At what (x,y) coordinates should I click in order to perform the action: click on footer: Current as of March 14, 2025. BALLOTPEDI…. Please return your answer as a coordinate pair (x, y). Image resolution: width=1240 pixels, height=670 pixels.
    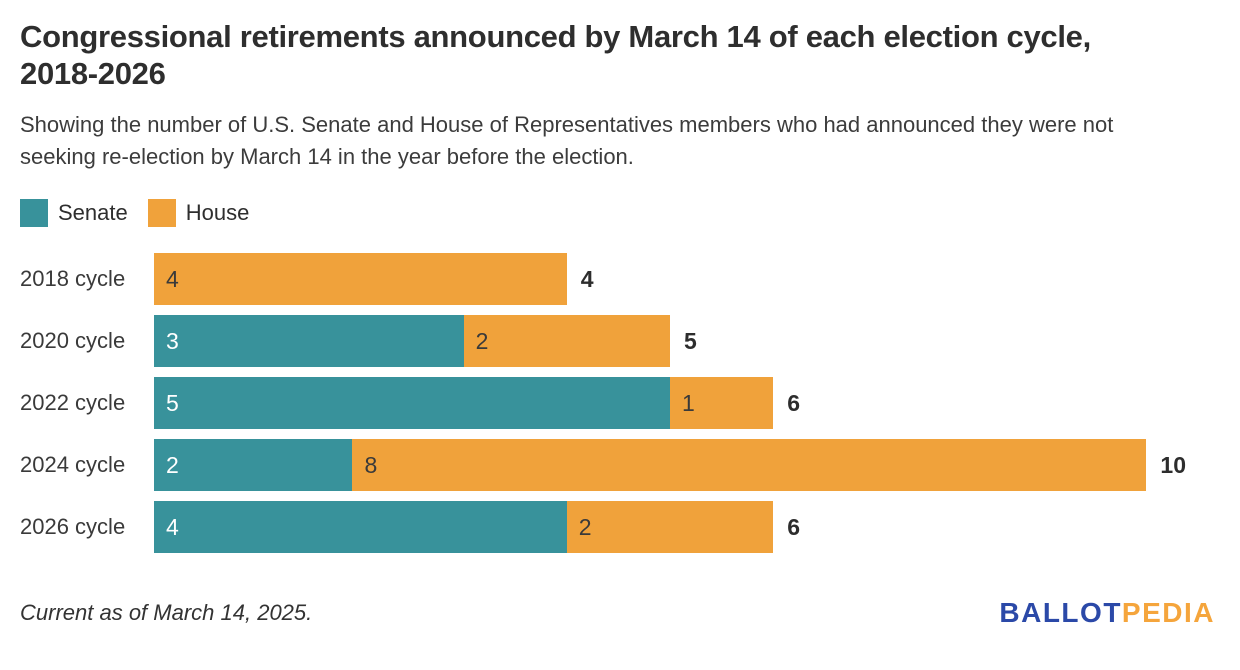
    Looking at the image, I should click on (617, 613).